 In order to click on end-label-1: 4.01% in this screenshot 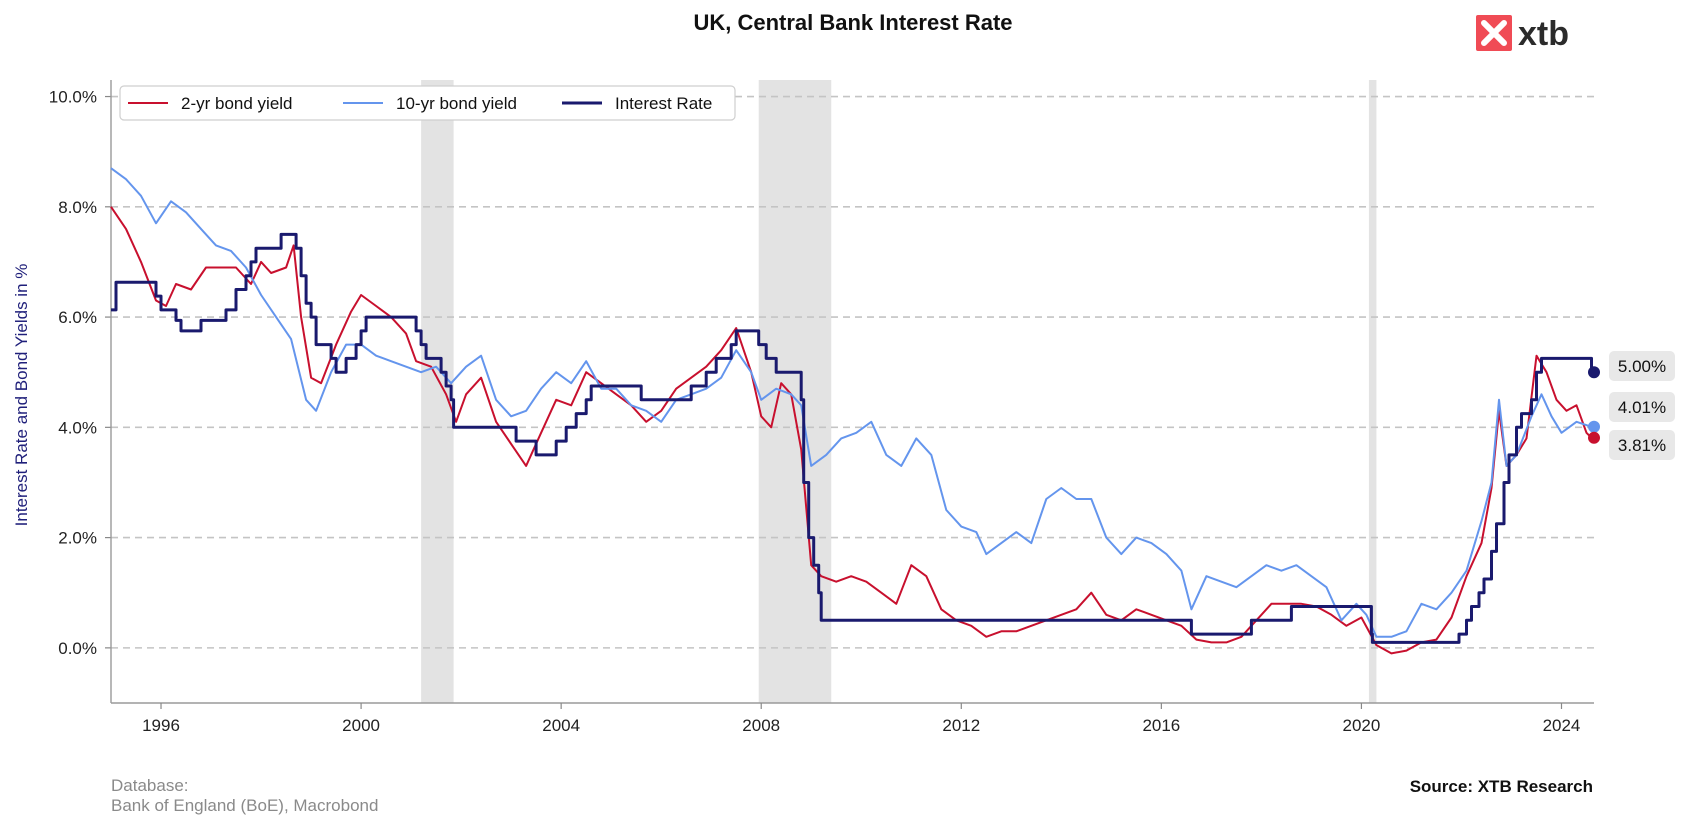, I will do `click(1642, 407)`.